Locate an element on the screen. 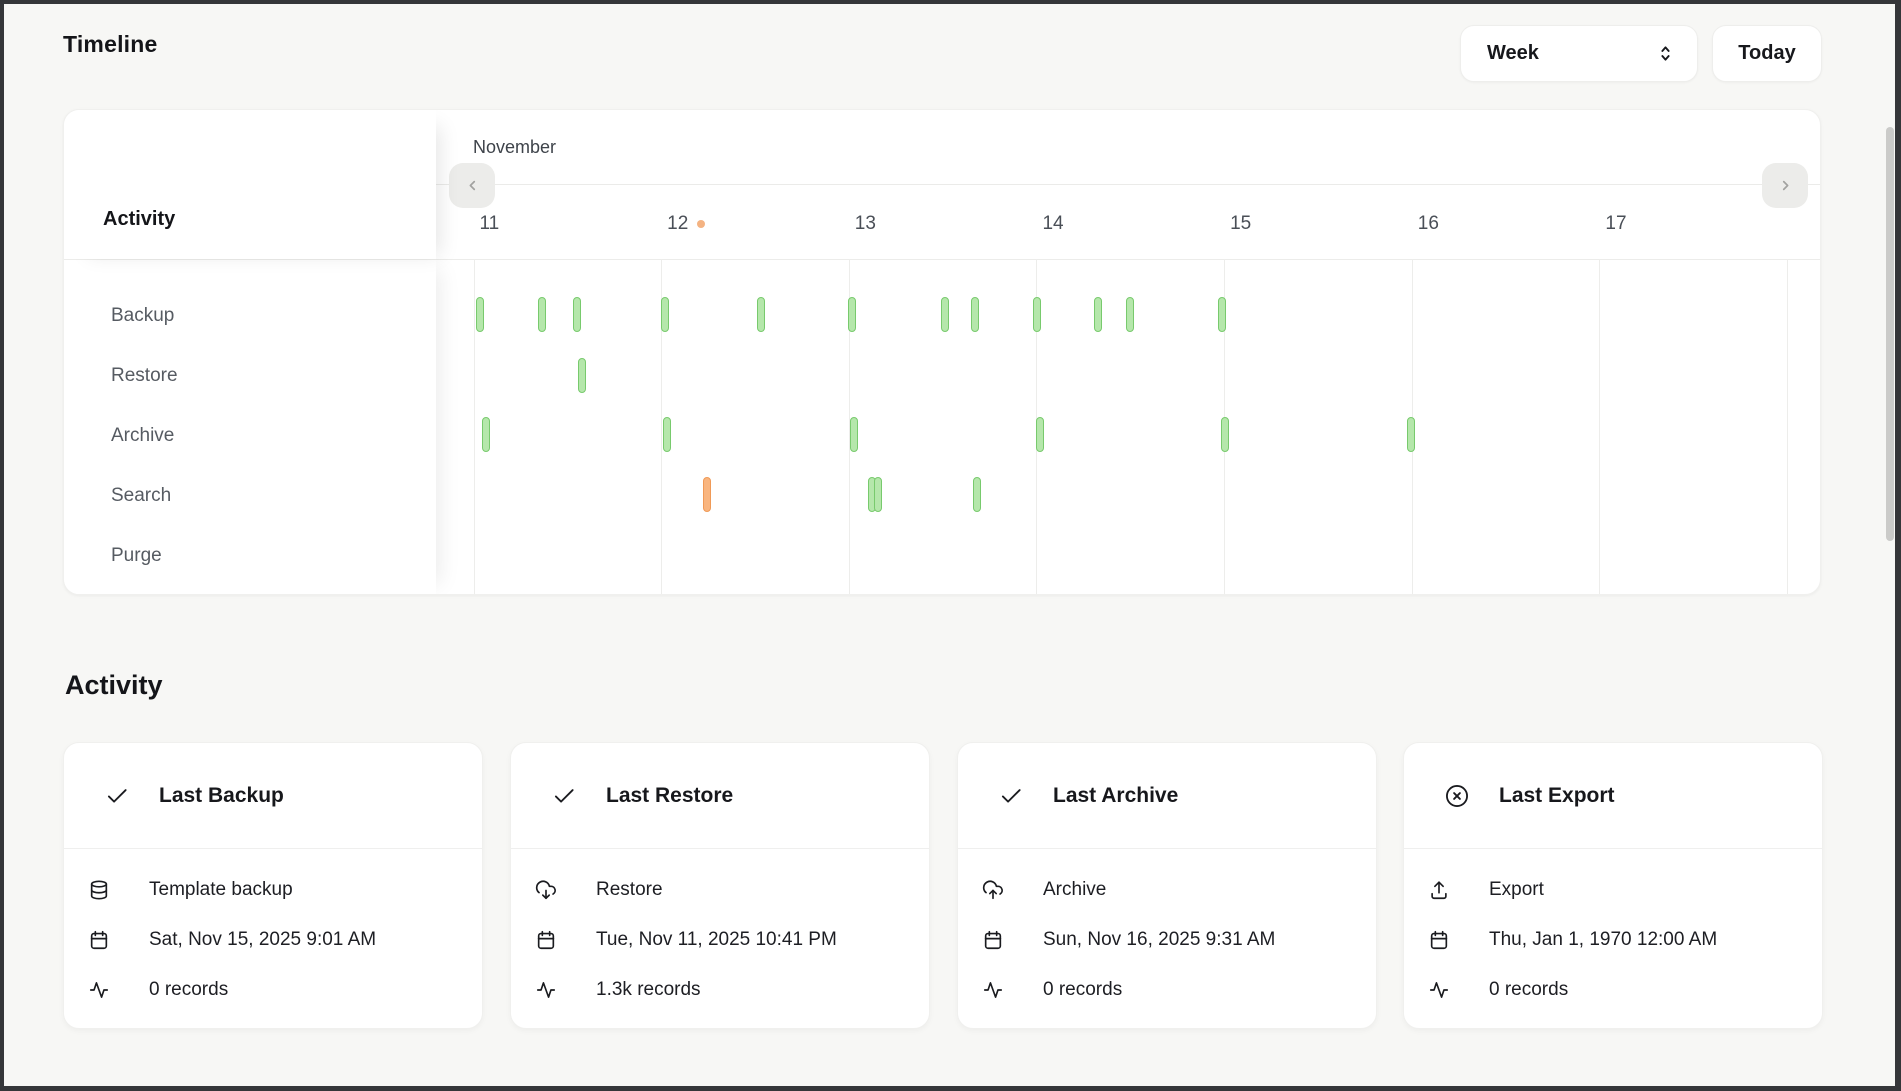 The image size is (1901, 1091). page-title: Timeline is located at coordinates (110, 44).